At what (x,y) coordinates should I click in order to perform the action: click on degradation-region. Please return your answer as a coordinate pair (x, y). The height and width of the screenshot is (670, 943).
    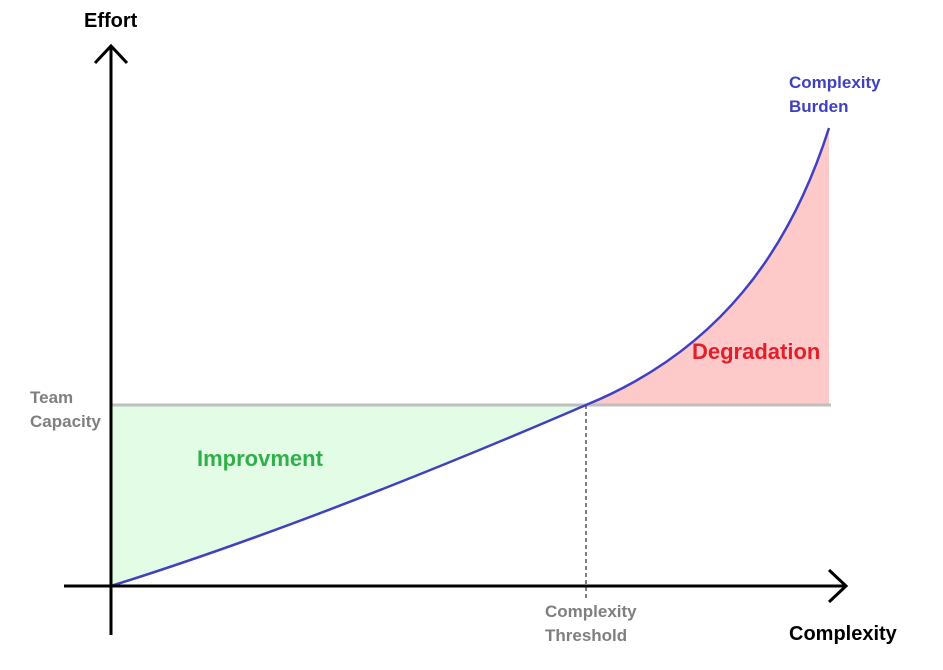
    Looking at the image, I should click on (707, 266).